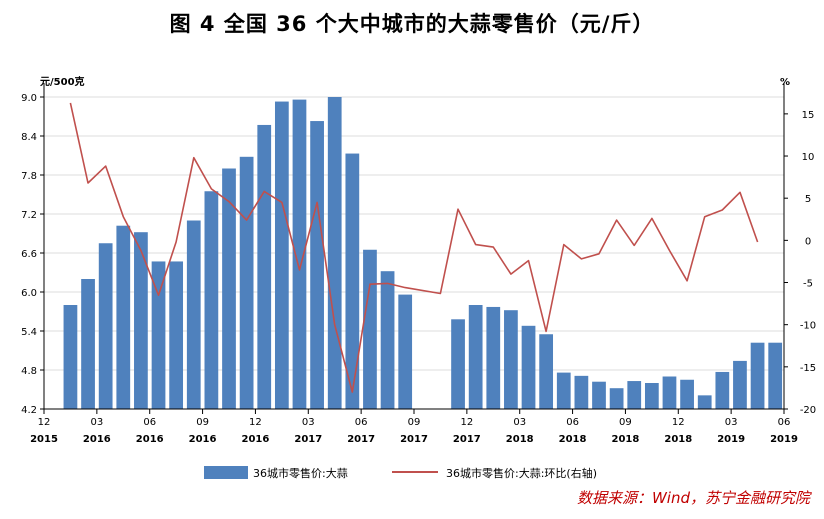  I want to click on x-tick-label-year: 2015, so click(44, 439).